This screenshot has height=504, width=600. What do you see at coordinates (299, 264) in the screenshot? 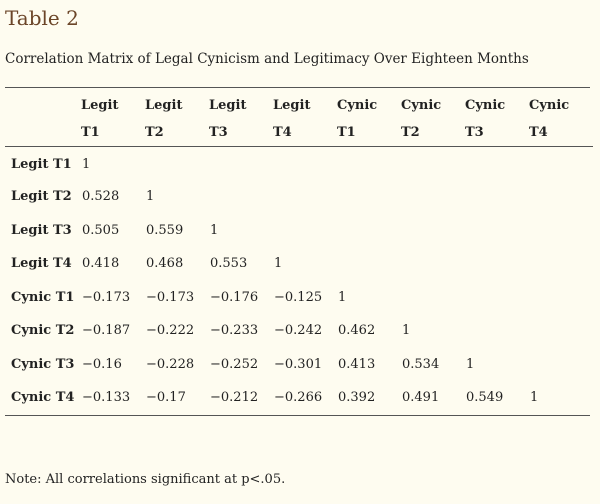
I see `table-row: Legit T4 0.418 0.468 0.553 1` at bounding box center [299, 264].